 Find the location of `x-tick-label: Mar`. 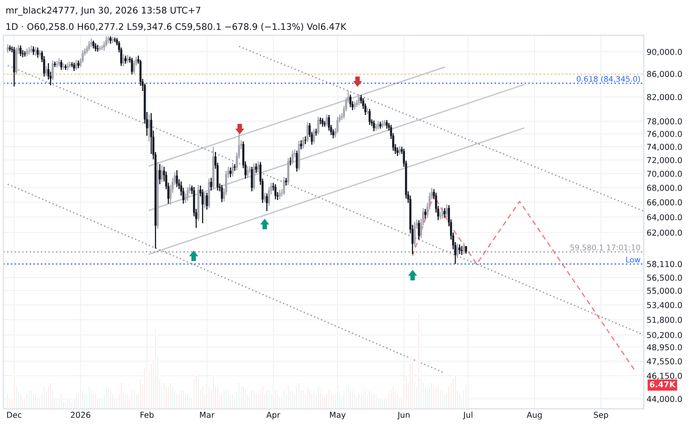

x-tick-label: Mar is located at coordinates (207, 415).